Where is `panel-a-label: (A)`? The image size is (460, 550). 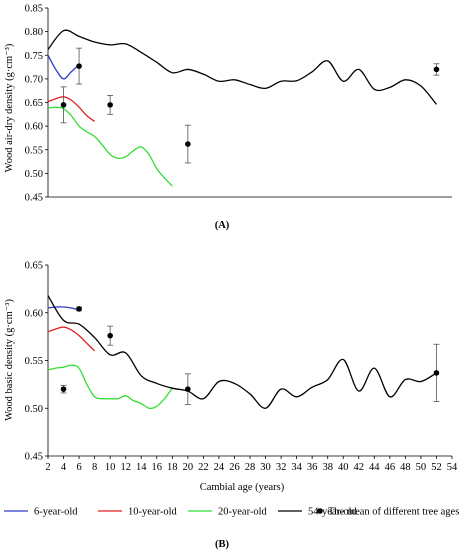
panel-a-label: (A) is located at coordinates (222, 225).